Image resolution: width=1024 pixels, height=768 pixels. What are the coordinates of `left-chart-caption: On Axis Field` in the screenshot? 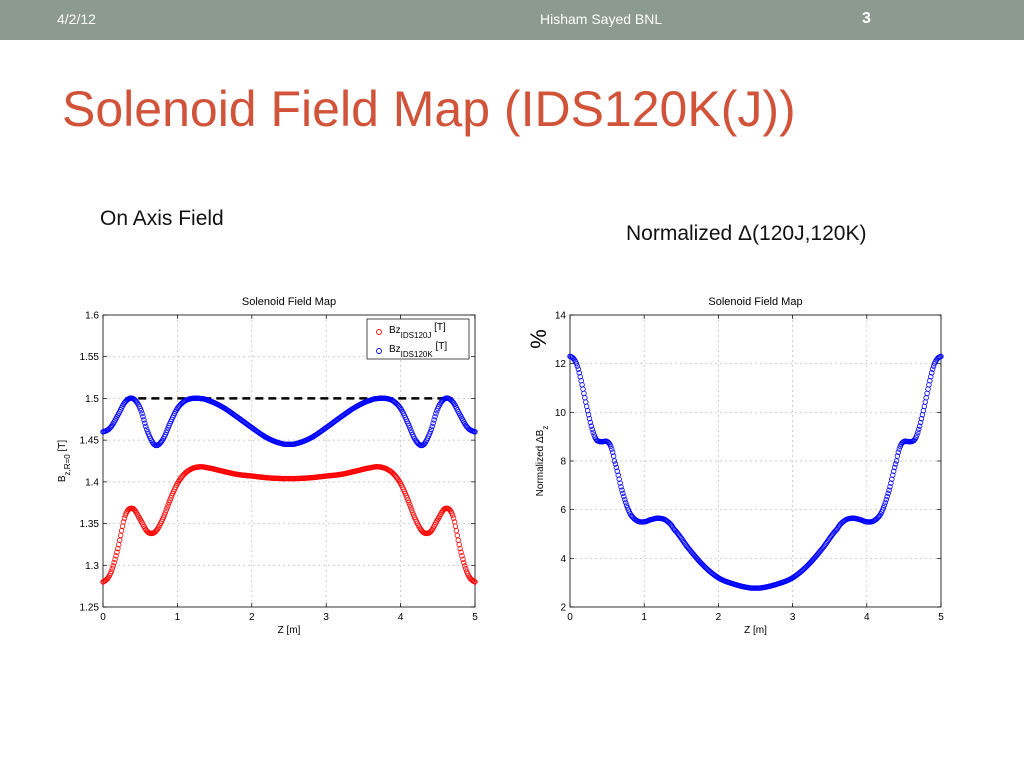 It's located at (162, 218).